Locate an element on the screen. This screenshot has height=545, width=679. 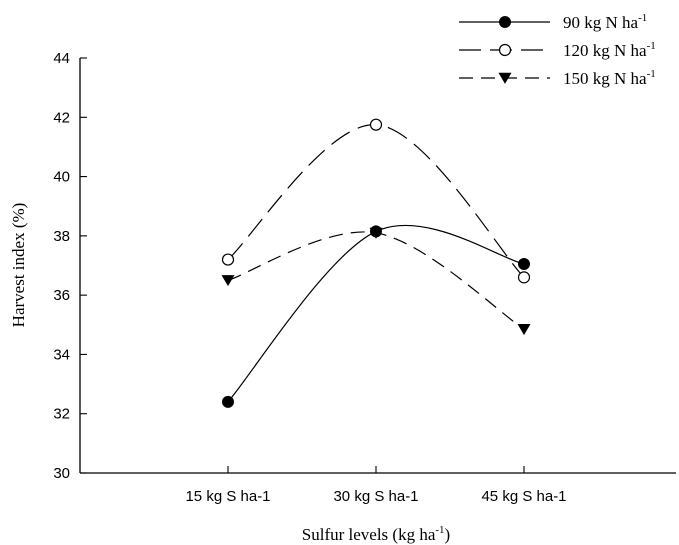
y-tick-label: 34 is located at coordinates (61, 354).